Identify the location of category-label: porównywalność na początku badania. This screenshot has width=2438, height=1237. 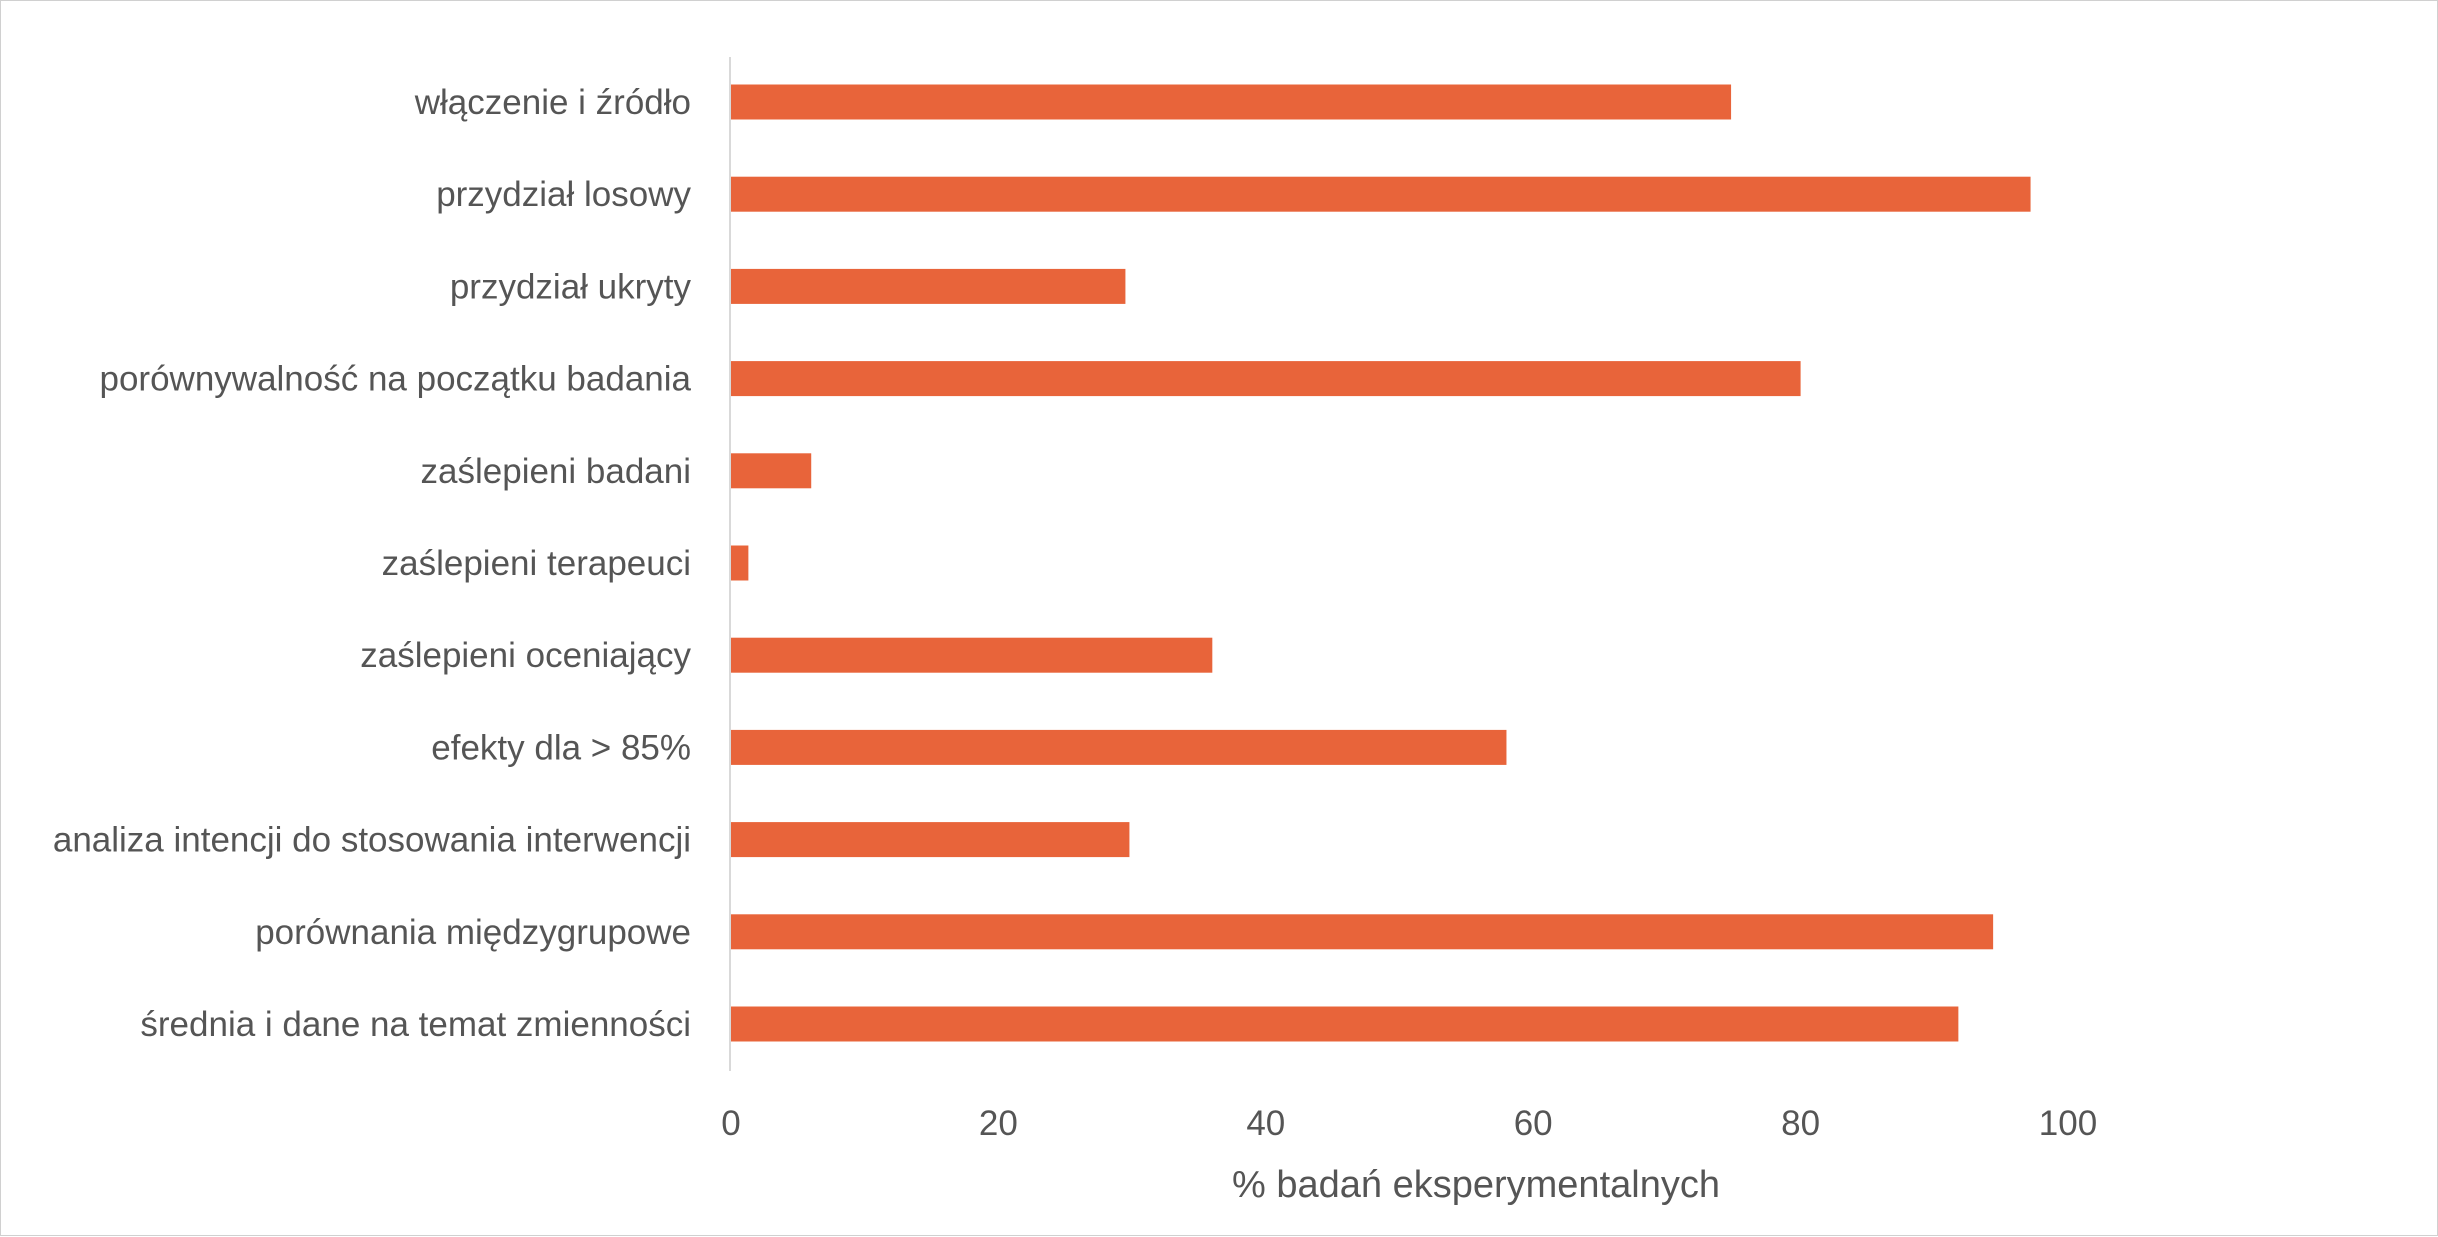
(396, 379).